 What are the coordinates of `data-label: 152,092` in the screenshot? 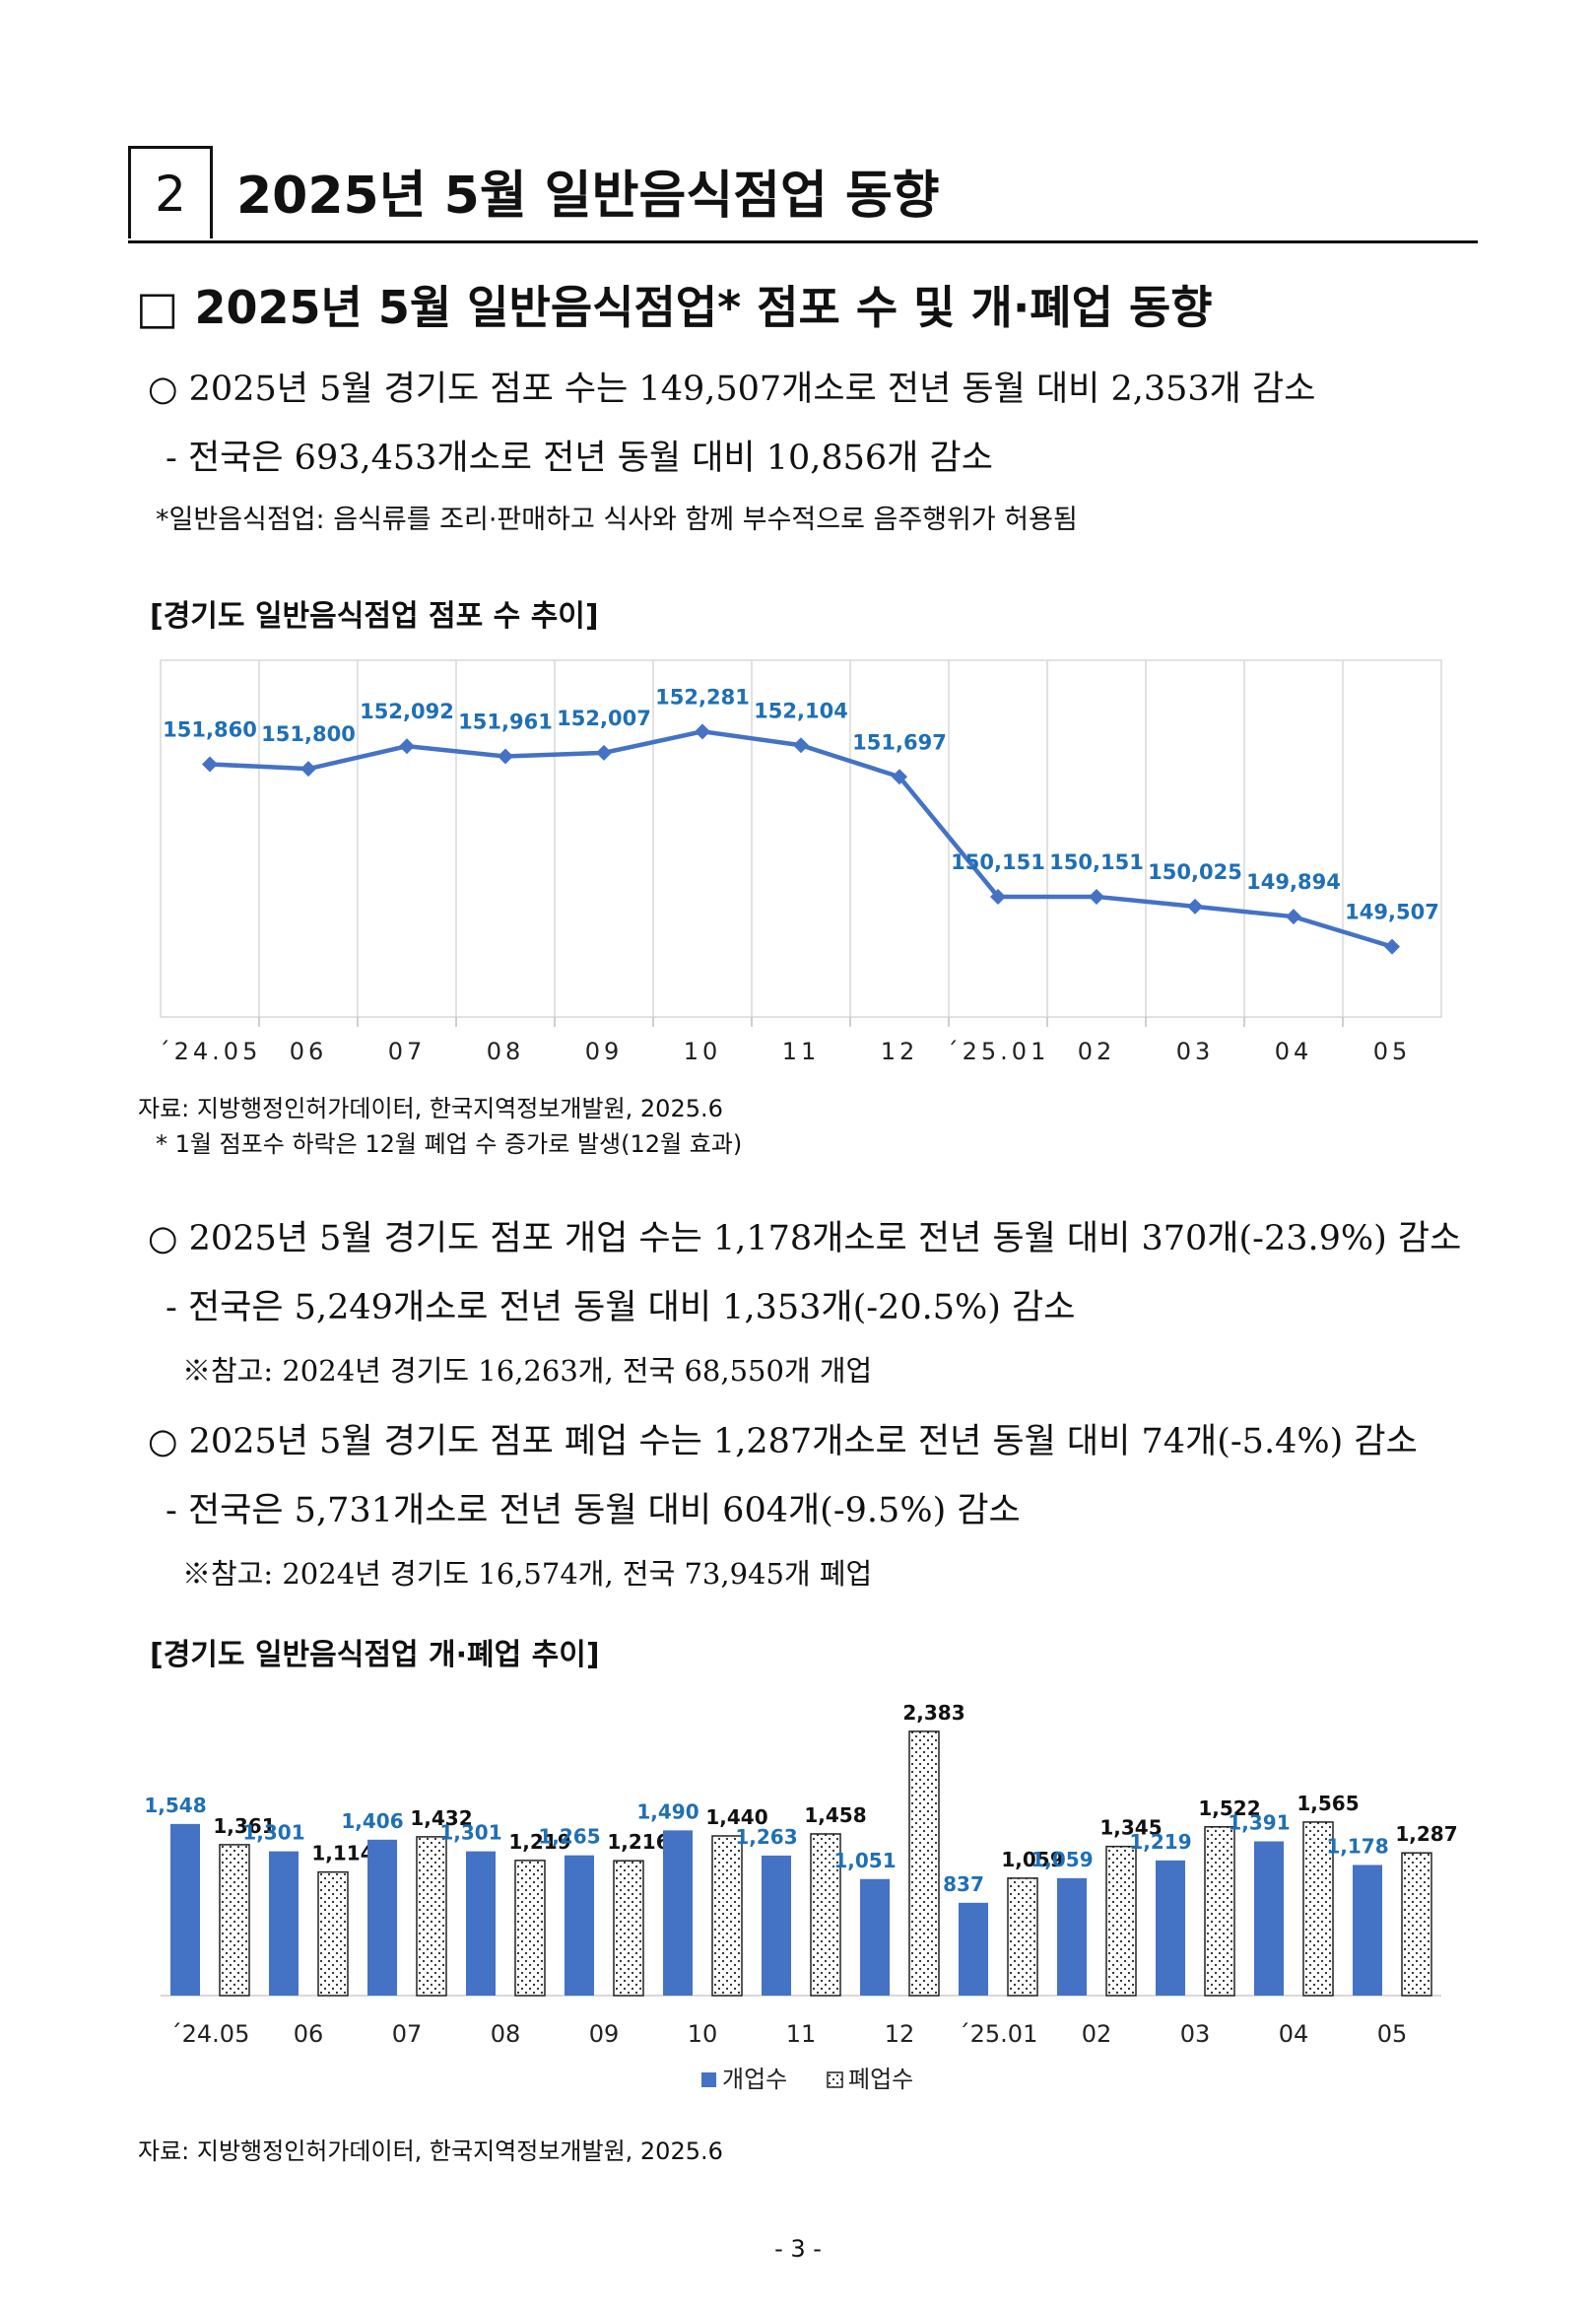 It's located at (407, 712).